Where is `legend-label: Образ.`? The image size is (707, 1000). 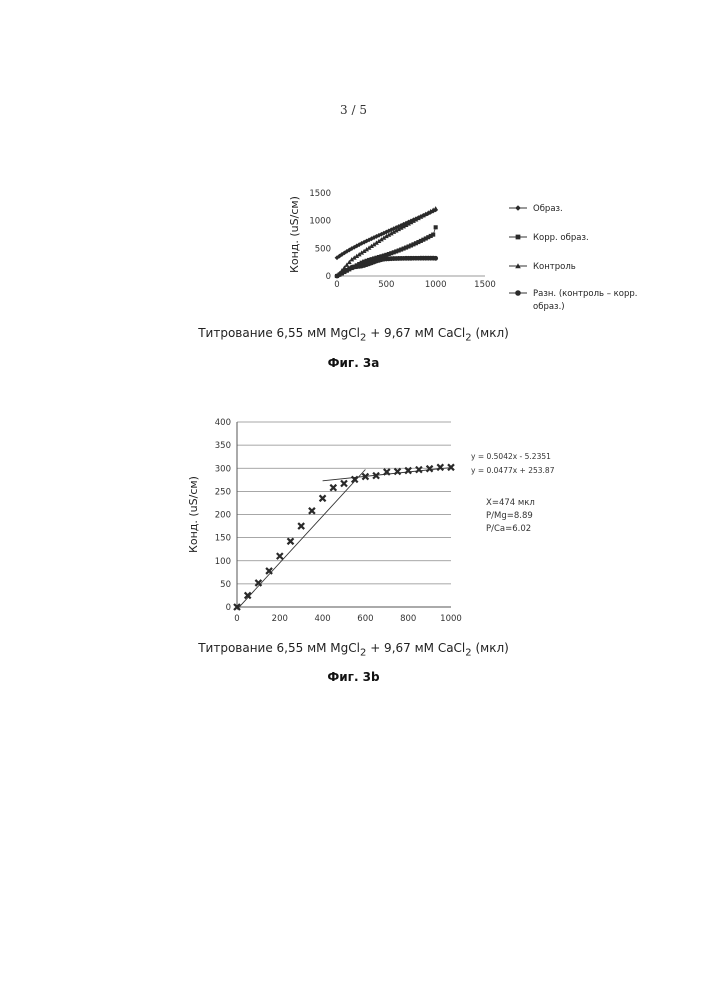
legend-label: Образ. is located at coordinates (548, 209).